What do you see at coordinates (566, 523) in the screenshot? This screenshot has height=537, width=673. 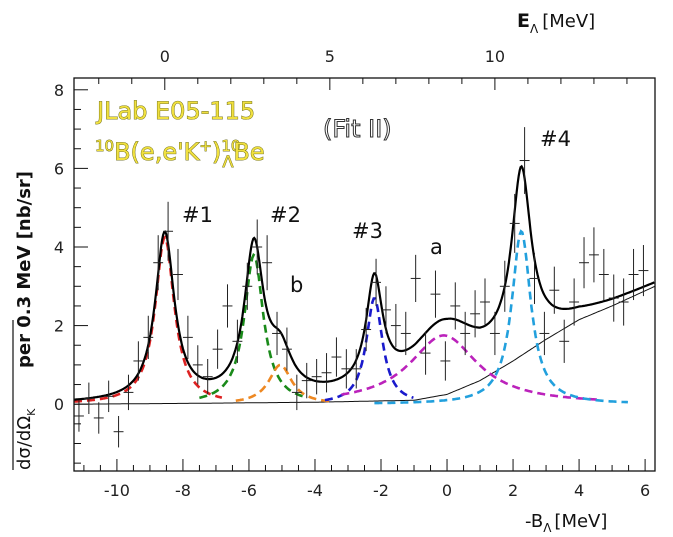 I see `bottom-axis-title: -BΛ [MeV]` at bounding box center [566, 523].